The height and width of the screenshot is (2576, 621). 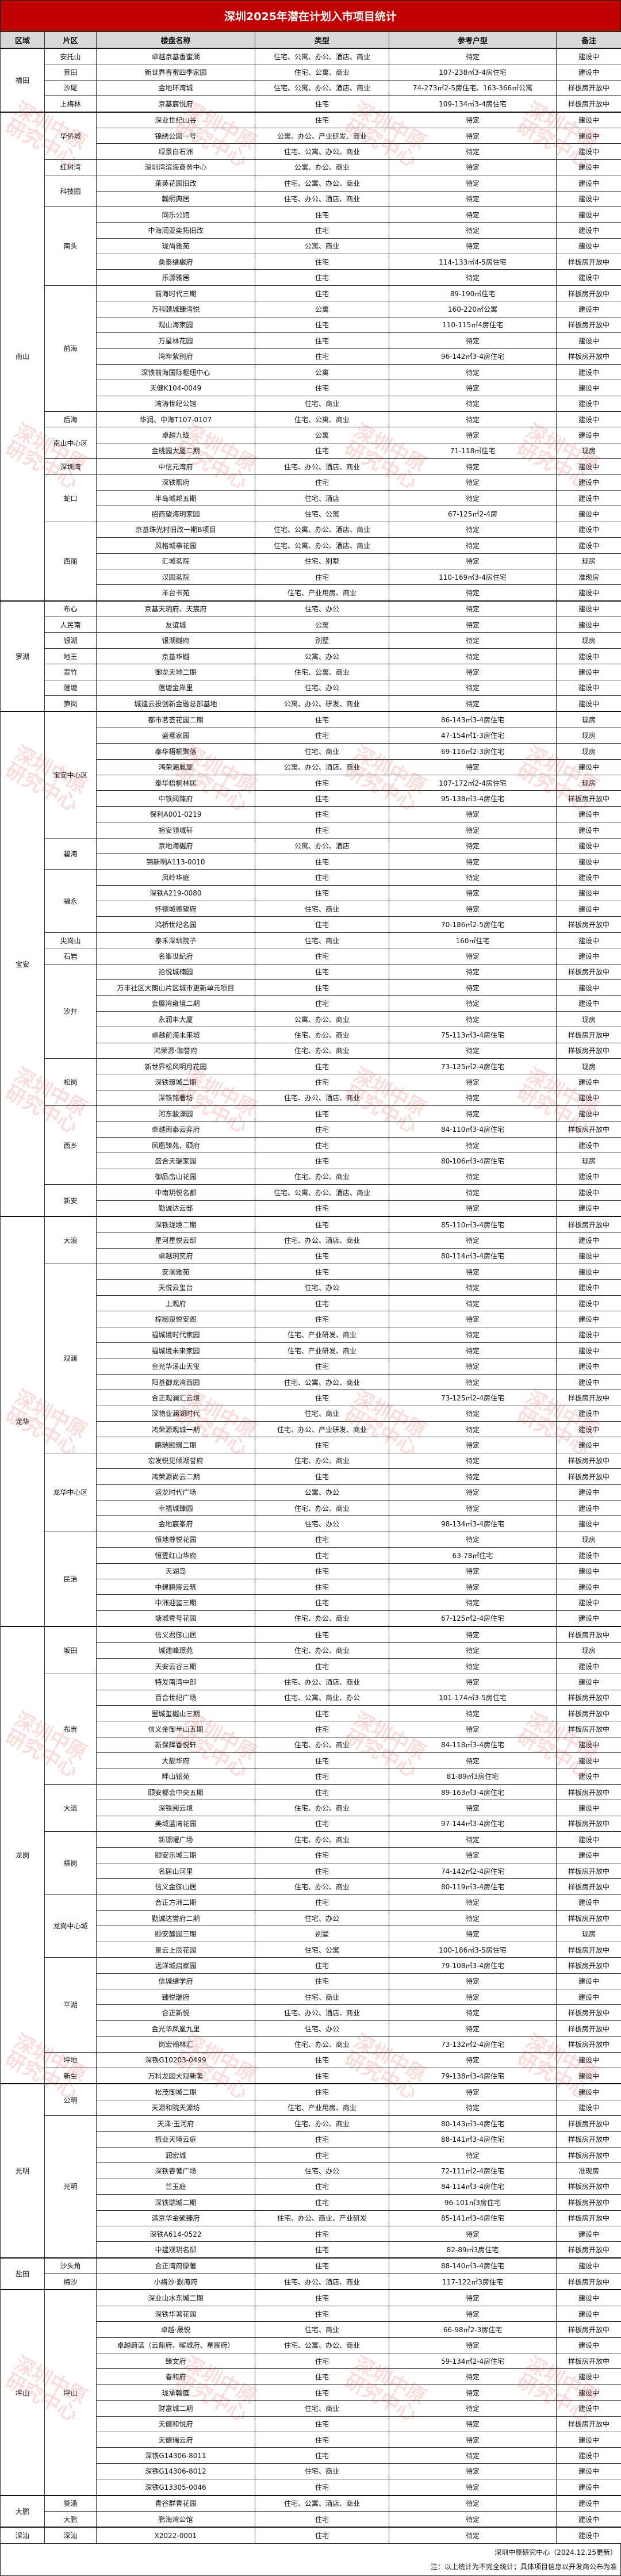 What do you see at coordinates (322, 87) in the screenshot?
I see `project-type: 住宅、公寓、办公、酒店、商业` at bounding box center [322, 87].